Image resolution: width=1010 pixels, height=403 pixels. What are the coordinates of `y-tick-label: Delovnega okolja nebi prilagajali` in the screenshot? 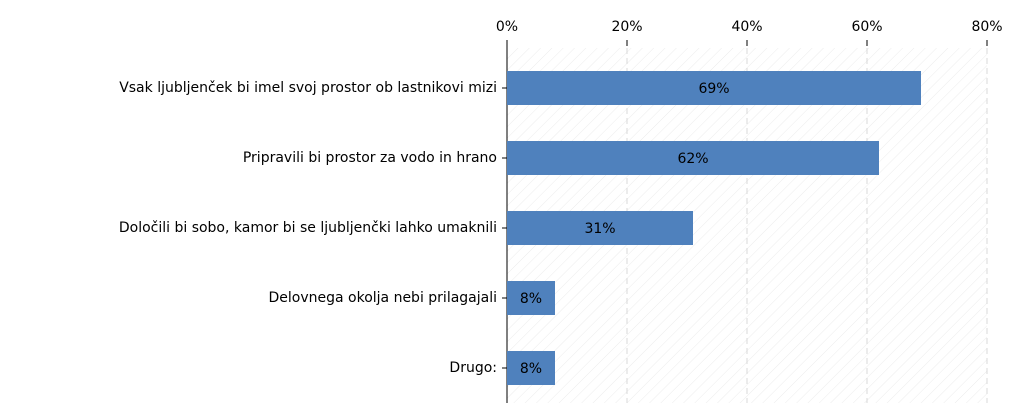 It's located at (382, 298).